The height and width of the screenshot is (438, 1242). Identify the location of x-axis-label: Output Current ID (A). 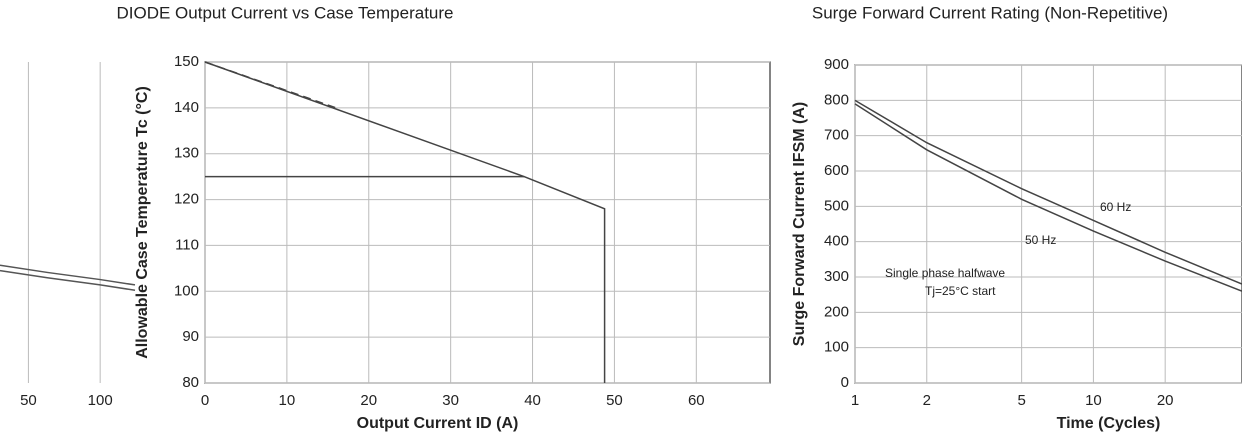
(438, 423).